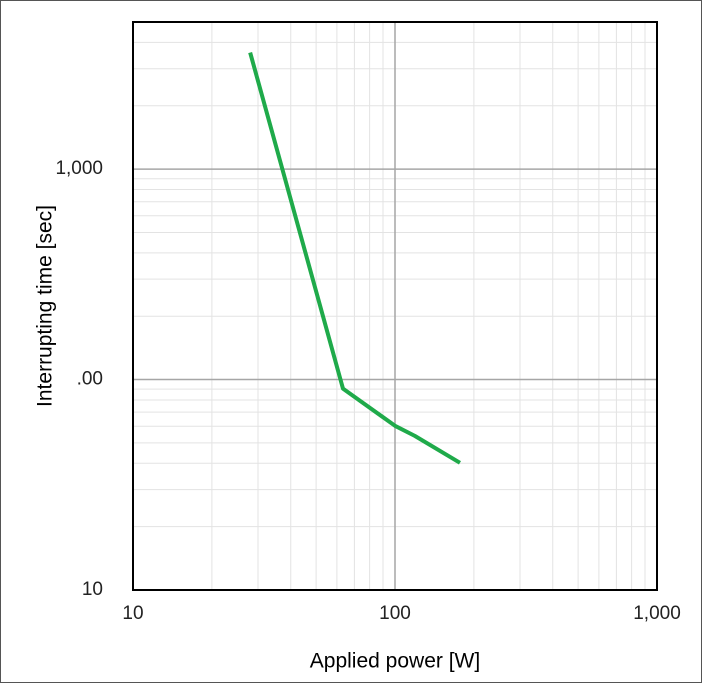 The width and height of the screenshot is (702, 688). What do you see at coordinates (79, 168) in the screenshot?
I see `y-tick-label: 1,000` at bounding box center [79, 168].